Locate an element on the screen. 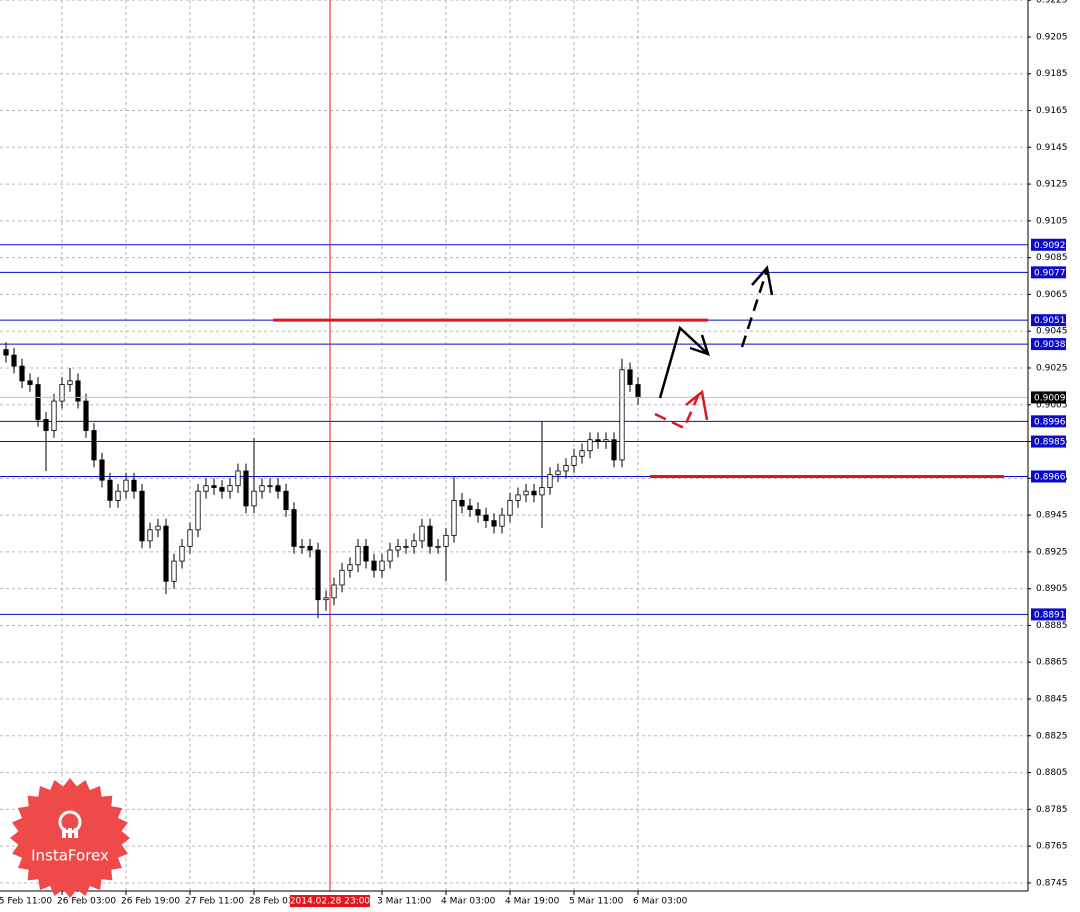 The height and width of the screenshot is (912, 1080). y-tick-label: 0.8765 is located at coordinates (1052, 847).